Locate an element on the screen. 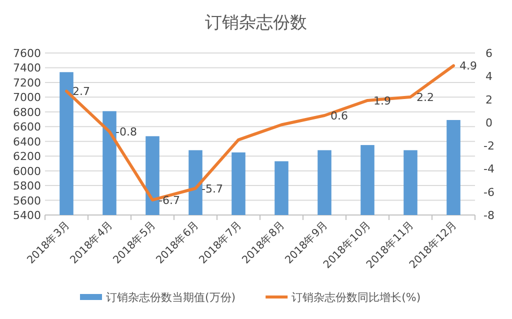  y2-tick-label: -2 is located at coordinates (489, 146).